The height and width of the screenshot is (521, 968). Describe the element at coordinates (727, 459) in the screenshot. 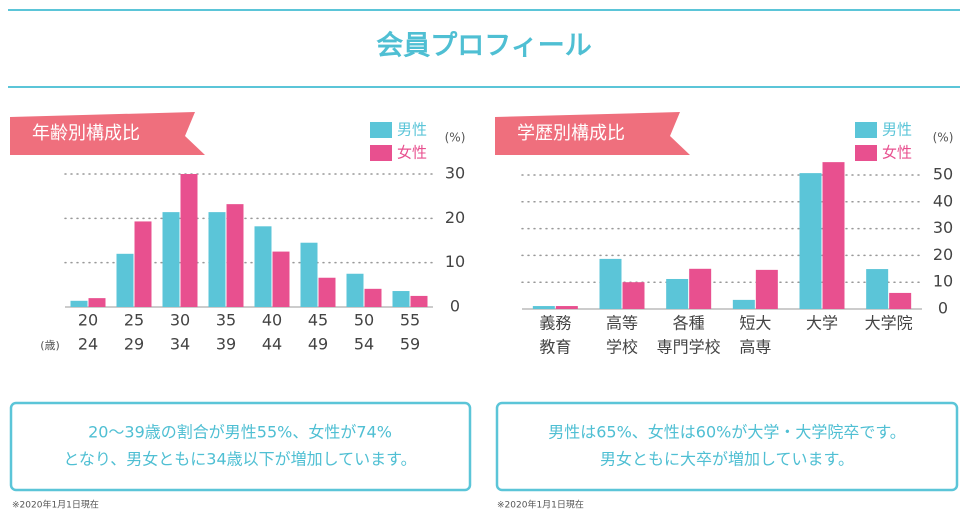

I see `summary-text: 男女ともに大卒が増加しています。` at that location.